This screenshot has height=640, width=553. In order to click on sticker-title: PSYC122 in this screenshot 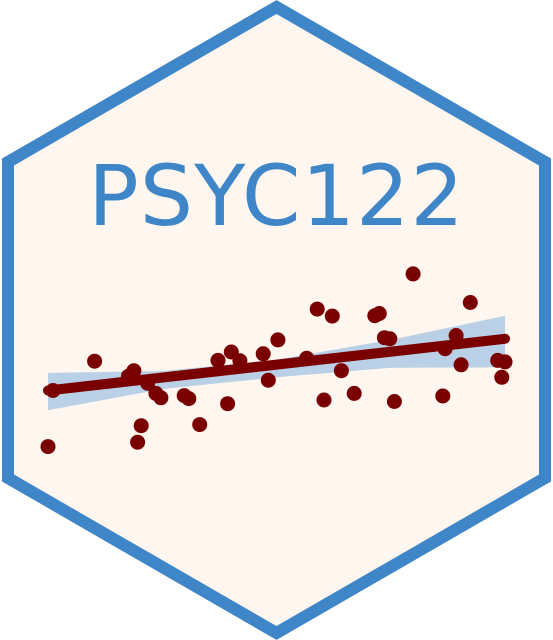, I will do `click(276, 196)`.